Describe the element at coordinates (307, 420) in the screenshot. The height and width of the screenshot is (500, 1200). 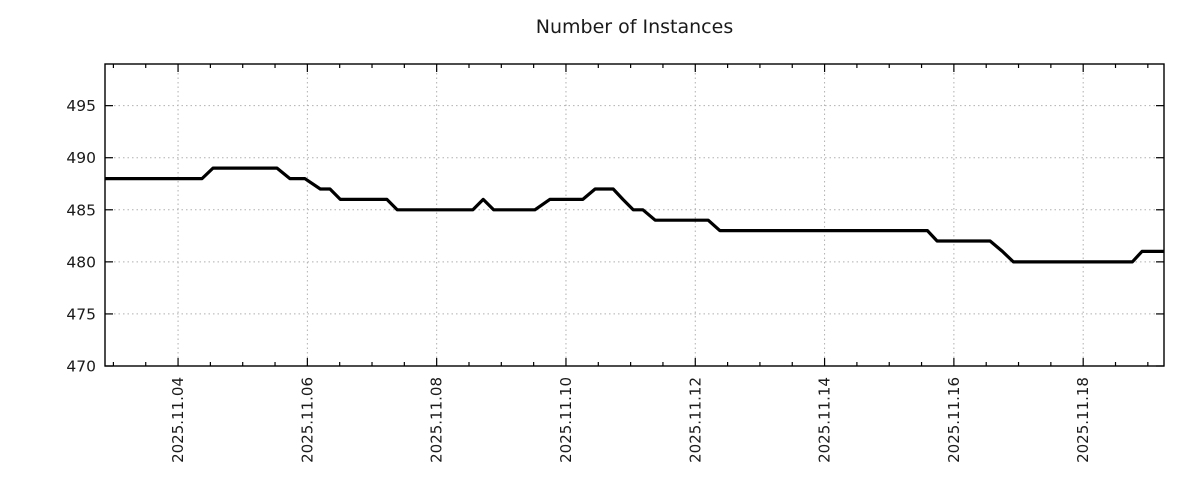
I see `x-tick-label: 2025.11.06` at that location.